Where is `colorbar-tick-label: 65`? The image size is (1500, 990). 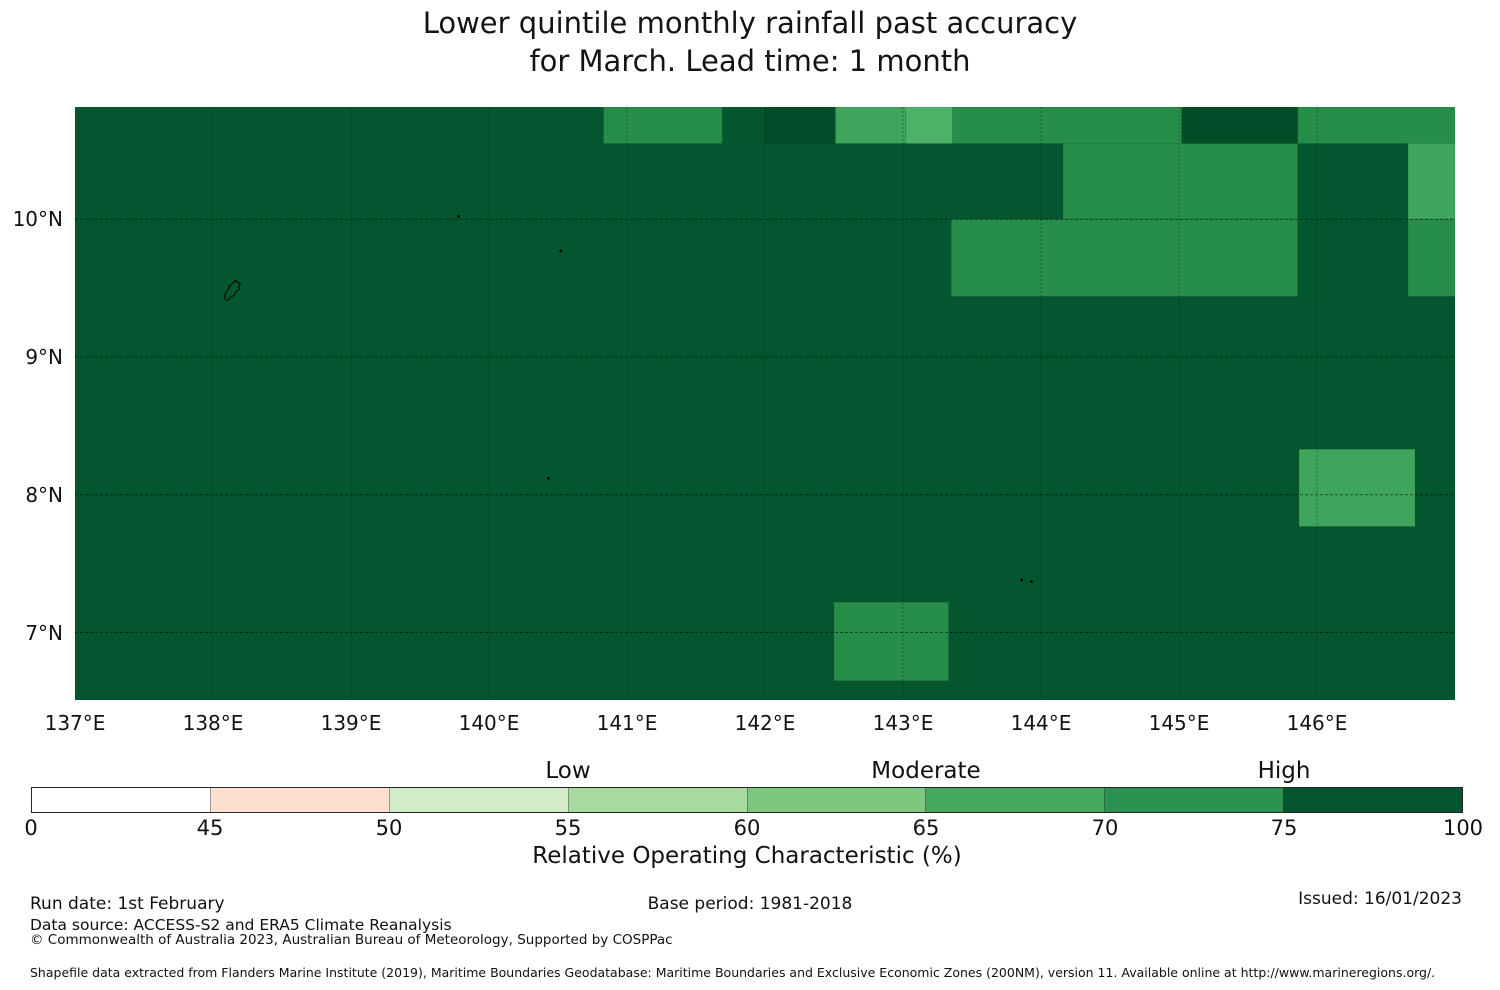
colorbar-tick-label: 65 is located at coordinates (926, 828).